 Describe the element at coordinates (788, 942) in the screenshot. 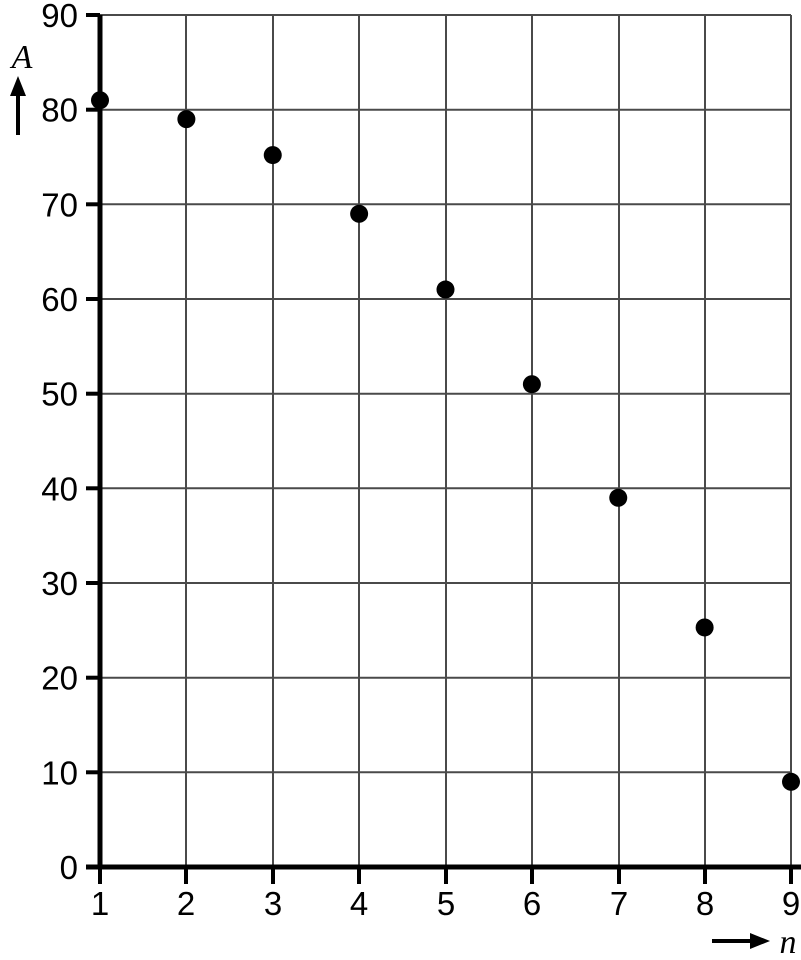

I see `x-axis-title: n` at that location.